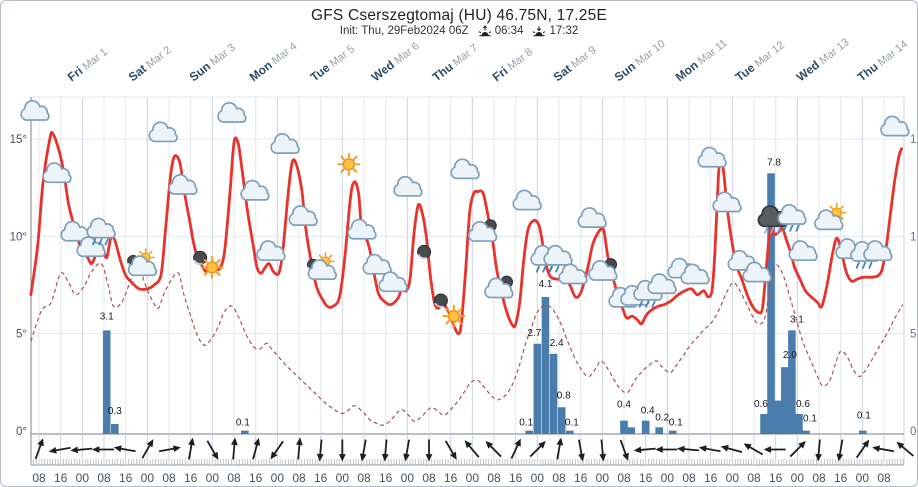 This screenshot has height=487, width=918. I want to click on precip-value-label: 0.2, so click(662, 417).